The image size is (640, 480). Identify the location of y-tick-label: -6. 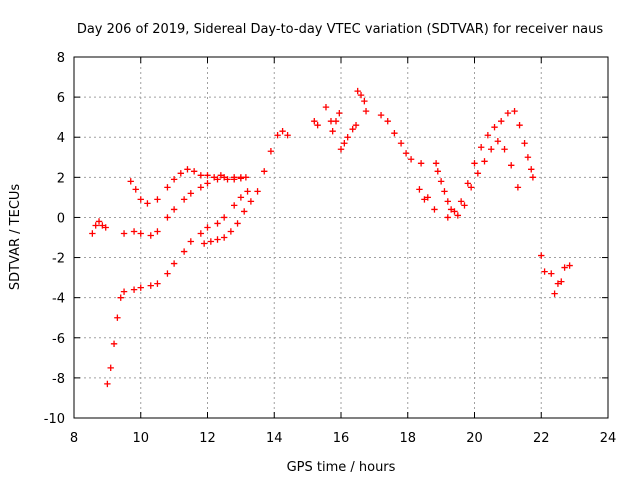
(58, 339).